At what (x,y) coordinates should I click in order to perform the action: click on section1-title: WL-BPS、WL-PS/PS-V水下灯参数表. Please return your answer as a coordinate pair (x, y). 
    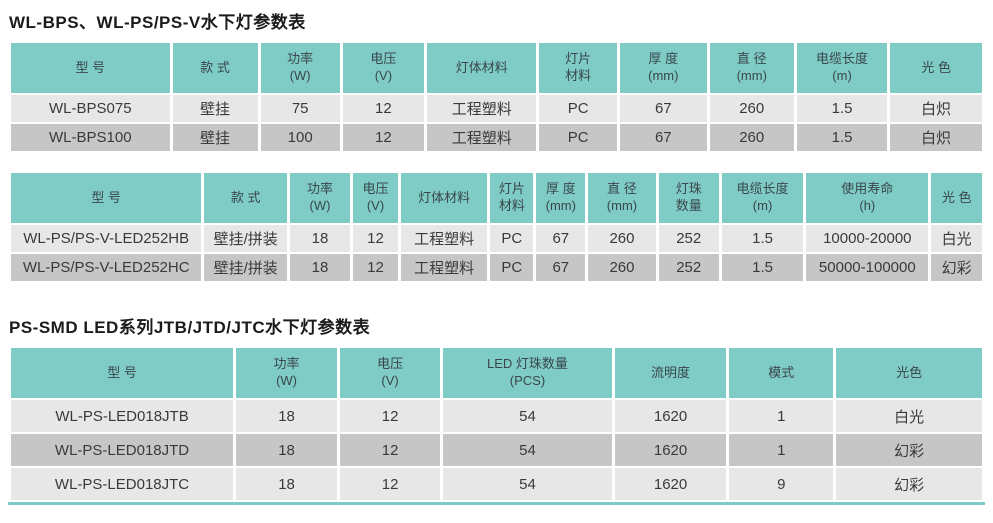
    Looking at the image, I should click on (157, 22).